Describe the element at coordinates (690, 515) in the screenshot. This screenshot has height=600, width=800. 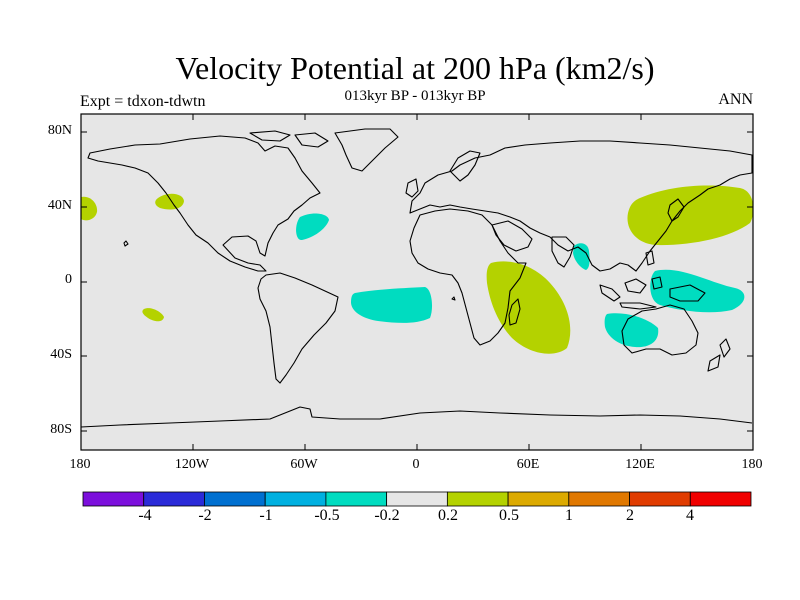
I see `colorbar-label: 4` at that location.